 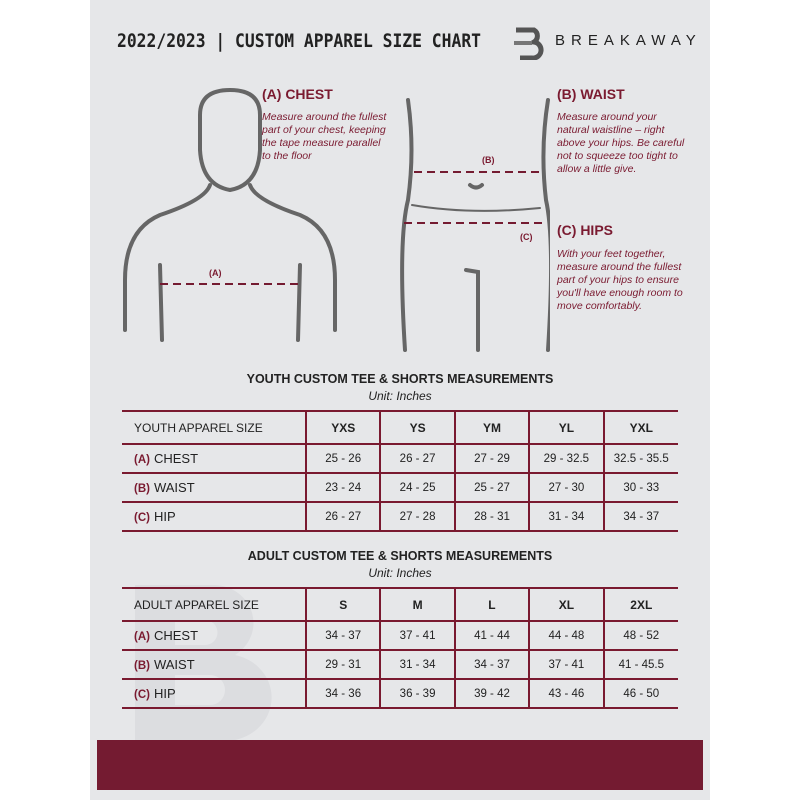 I want to click on table-cell: 27 - 30, so click(x=566, y=488).